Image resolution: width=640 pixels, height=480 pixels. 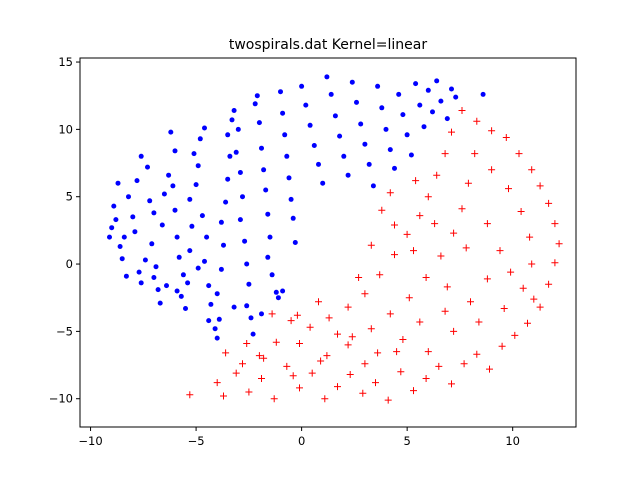 What do you see at coordinates (64, 331) in the screenshot?
I see `y-tick-label: −5` at bounding box center [64, 331].